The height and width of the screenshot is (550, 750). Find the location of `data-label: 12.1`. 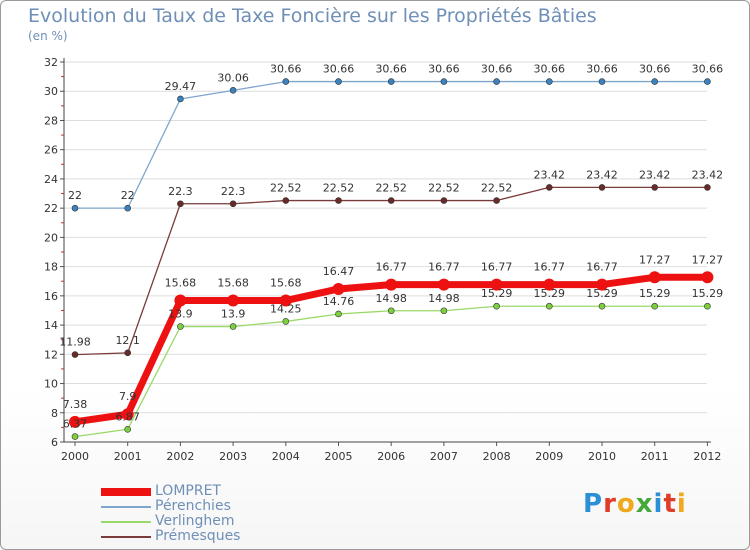

data-label: 12.1 is located at coordinates (127, 340).